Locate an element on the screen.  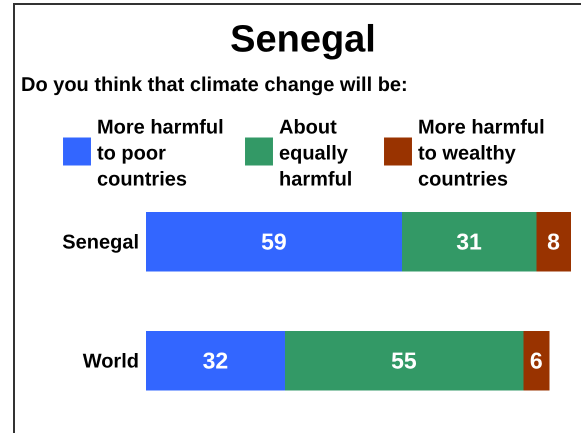
data-label: 32 is located at coordinates (215, 361).